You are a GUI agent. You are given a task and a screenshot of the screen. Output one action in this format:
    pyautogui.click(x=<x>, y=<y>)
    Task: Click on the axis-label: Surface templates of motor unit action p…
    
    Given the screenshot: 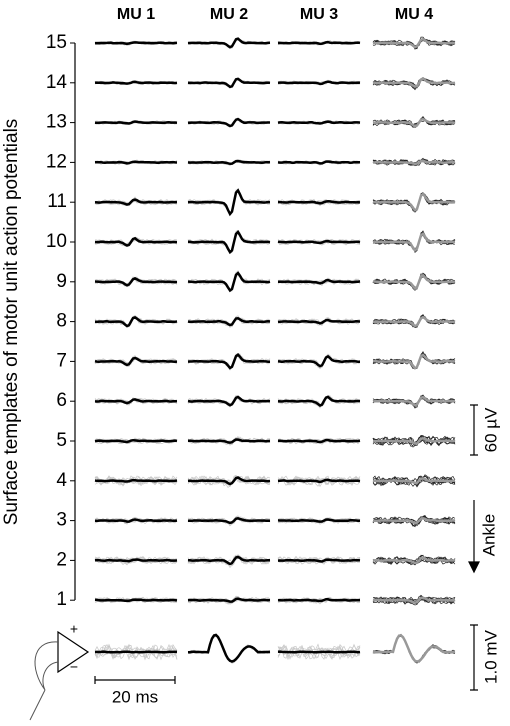 What is the action you would take?
    pyautogui.click(x=11, y=322)
    